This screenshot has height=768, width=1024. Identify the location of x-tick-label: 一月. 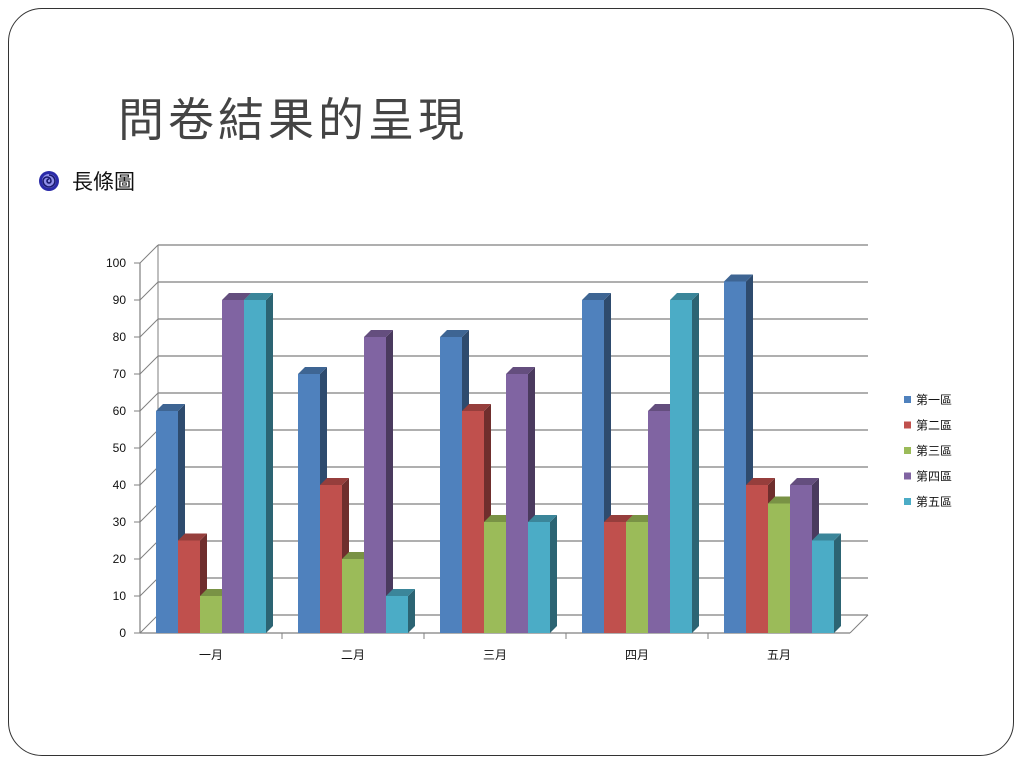
(211, 655).